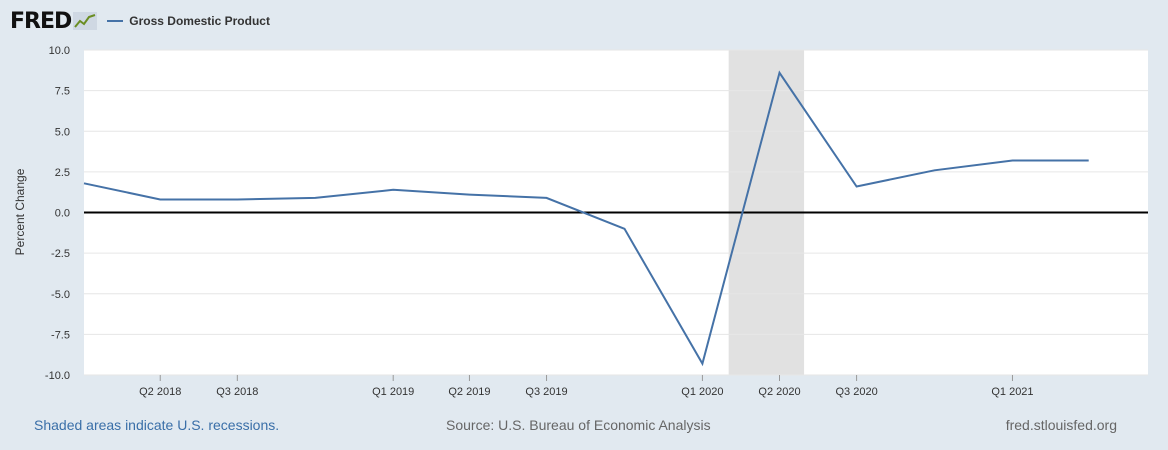 This screenshot has height=450, width=1168. I want to click on chart-legend: Gross Domestic Product, so click(188, 21).